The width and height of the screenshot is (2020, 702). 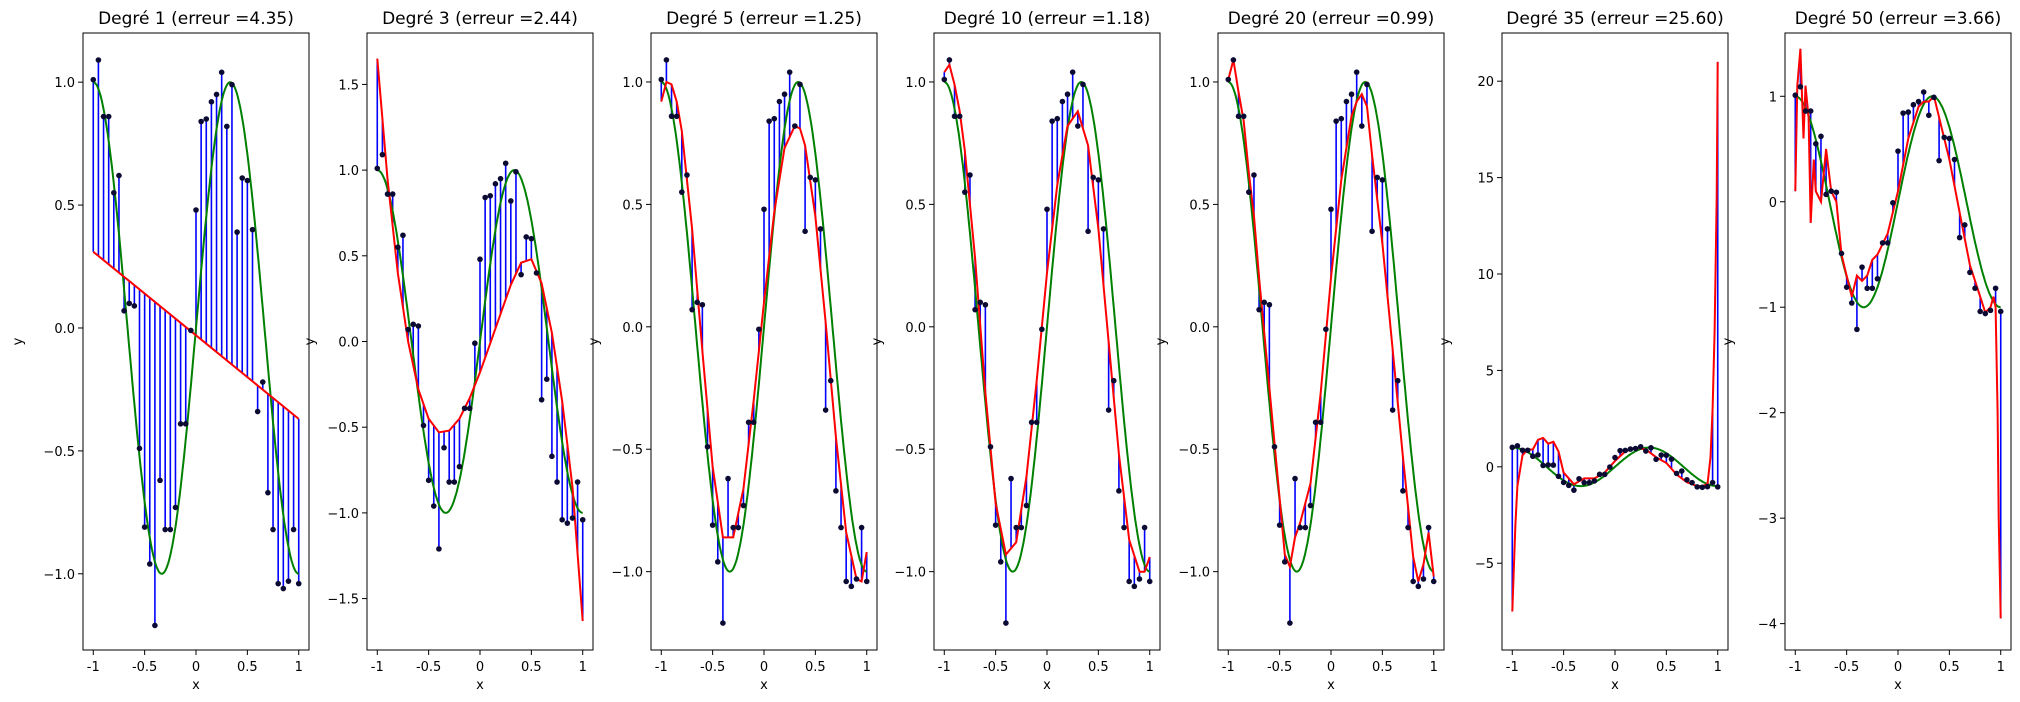 I want to click on x-tick-label: 1, so click(x=1718, y=667).